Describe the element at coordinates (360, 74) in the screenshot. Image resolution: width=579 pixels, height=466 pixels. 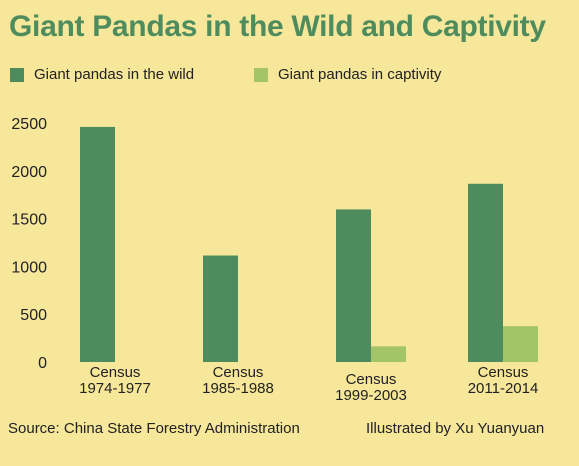
I see `legend-label-captivity: Giant pandas in captivity` at that location.